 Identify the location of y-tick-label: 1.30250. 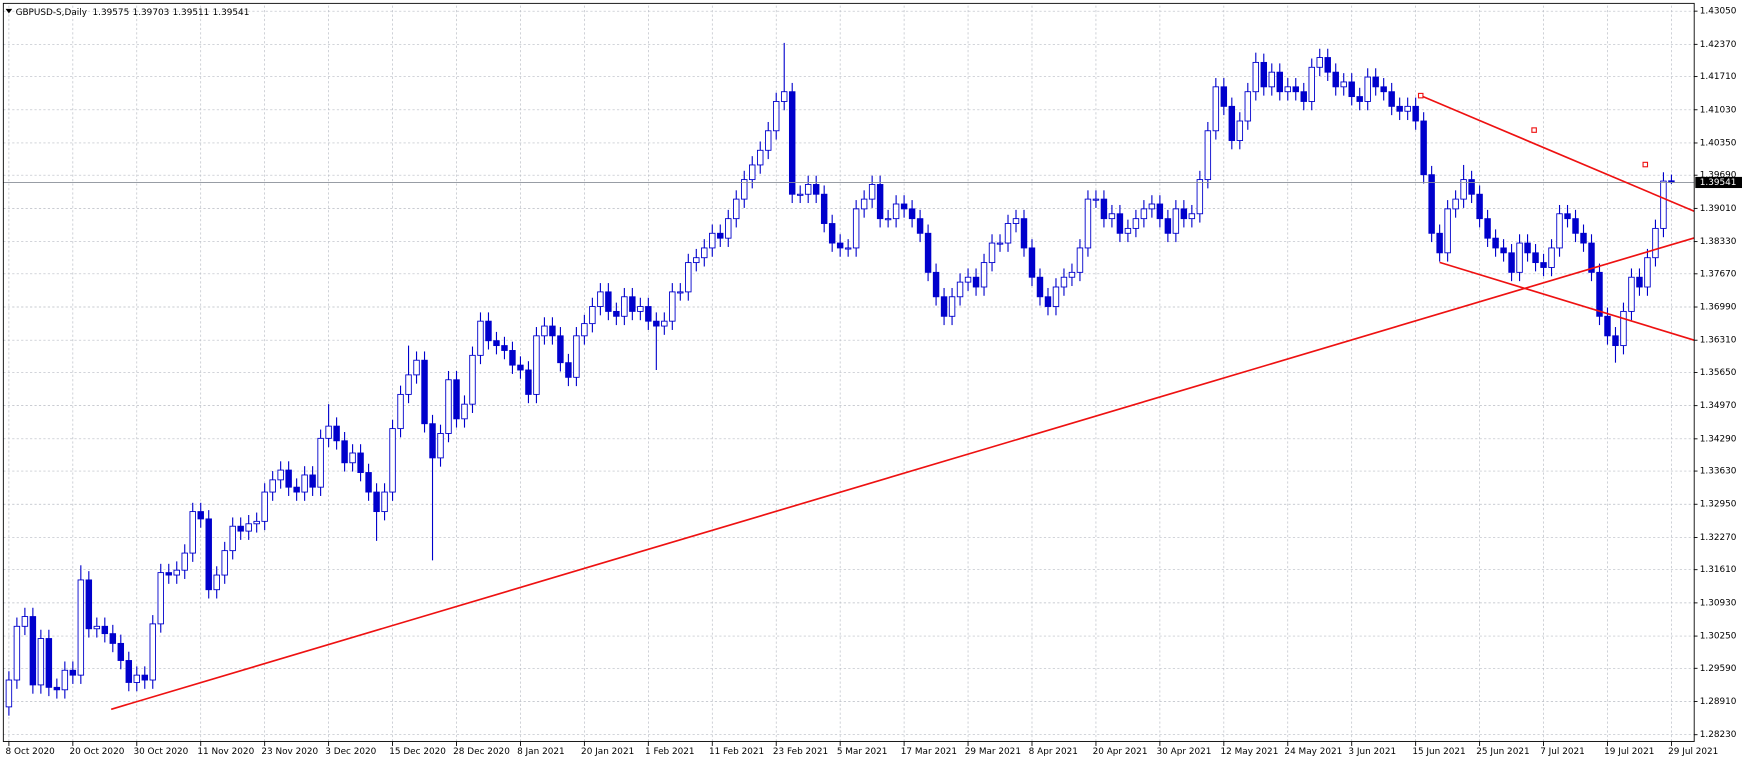
(1718, 637).